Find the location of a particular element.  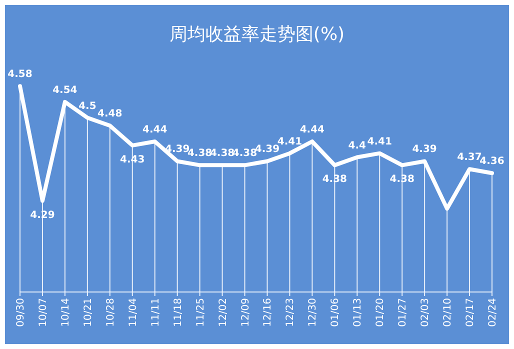

x-tick-label: 12/09 is located at coordinates (246, 312).